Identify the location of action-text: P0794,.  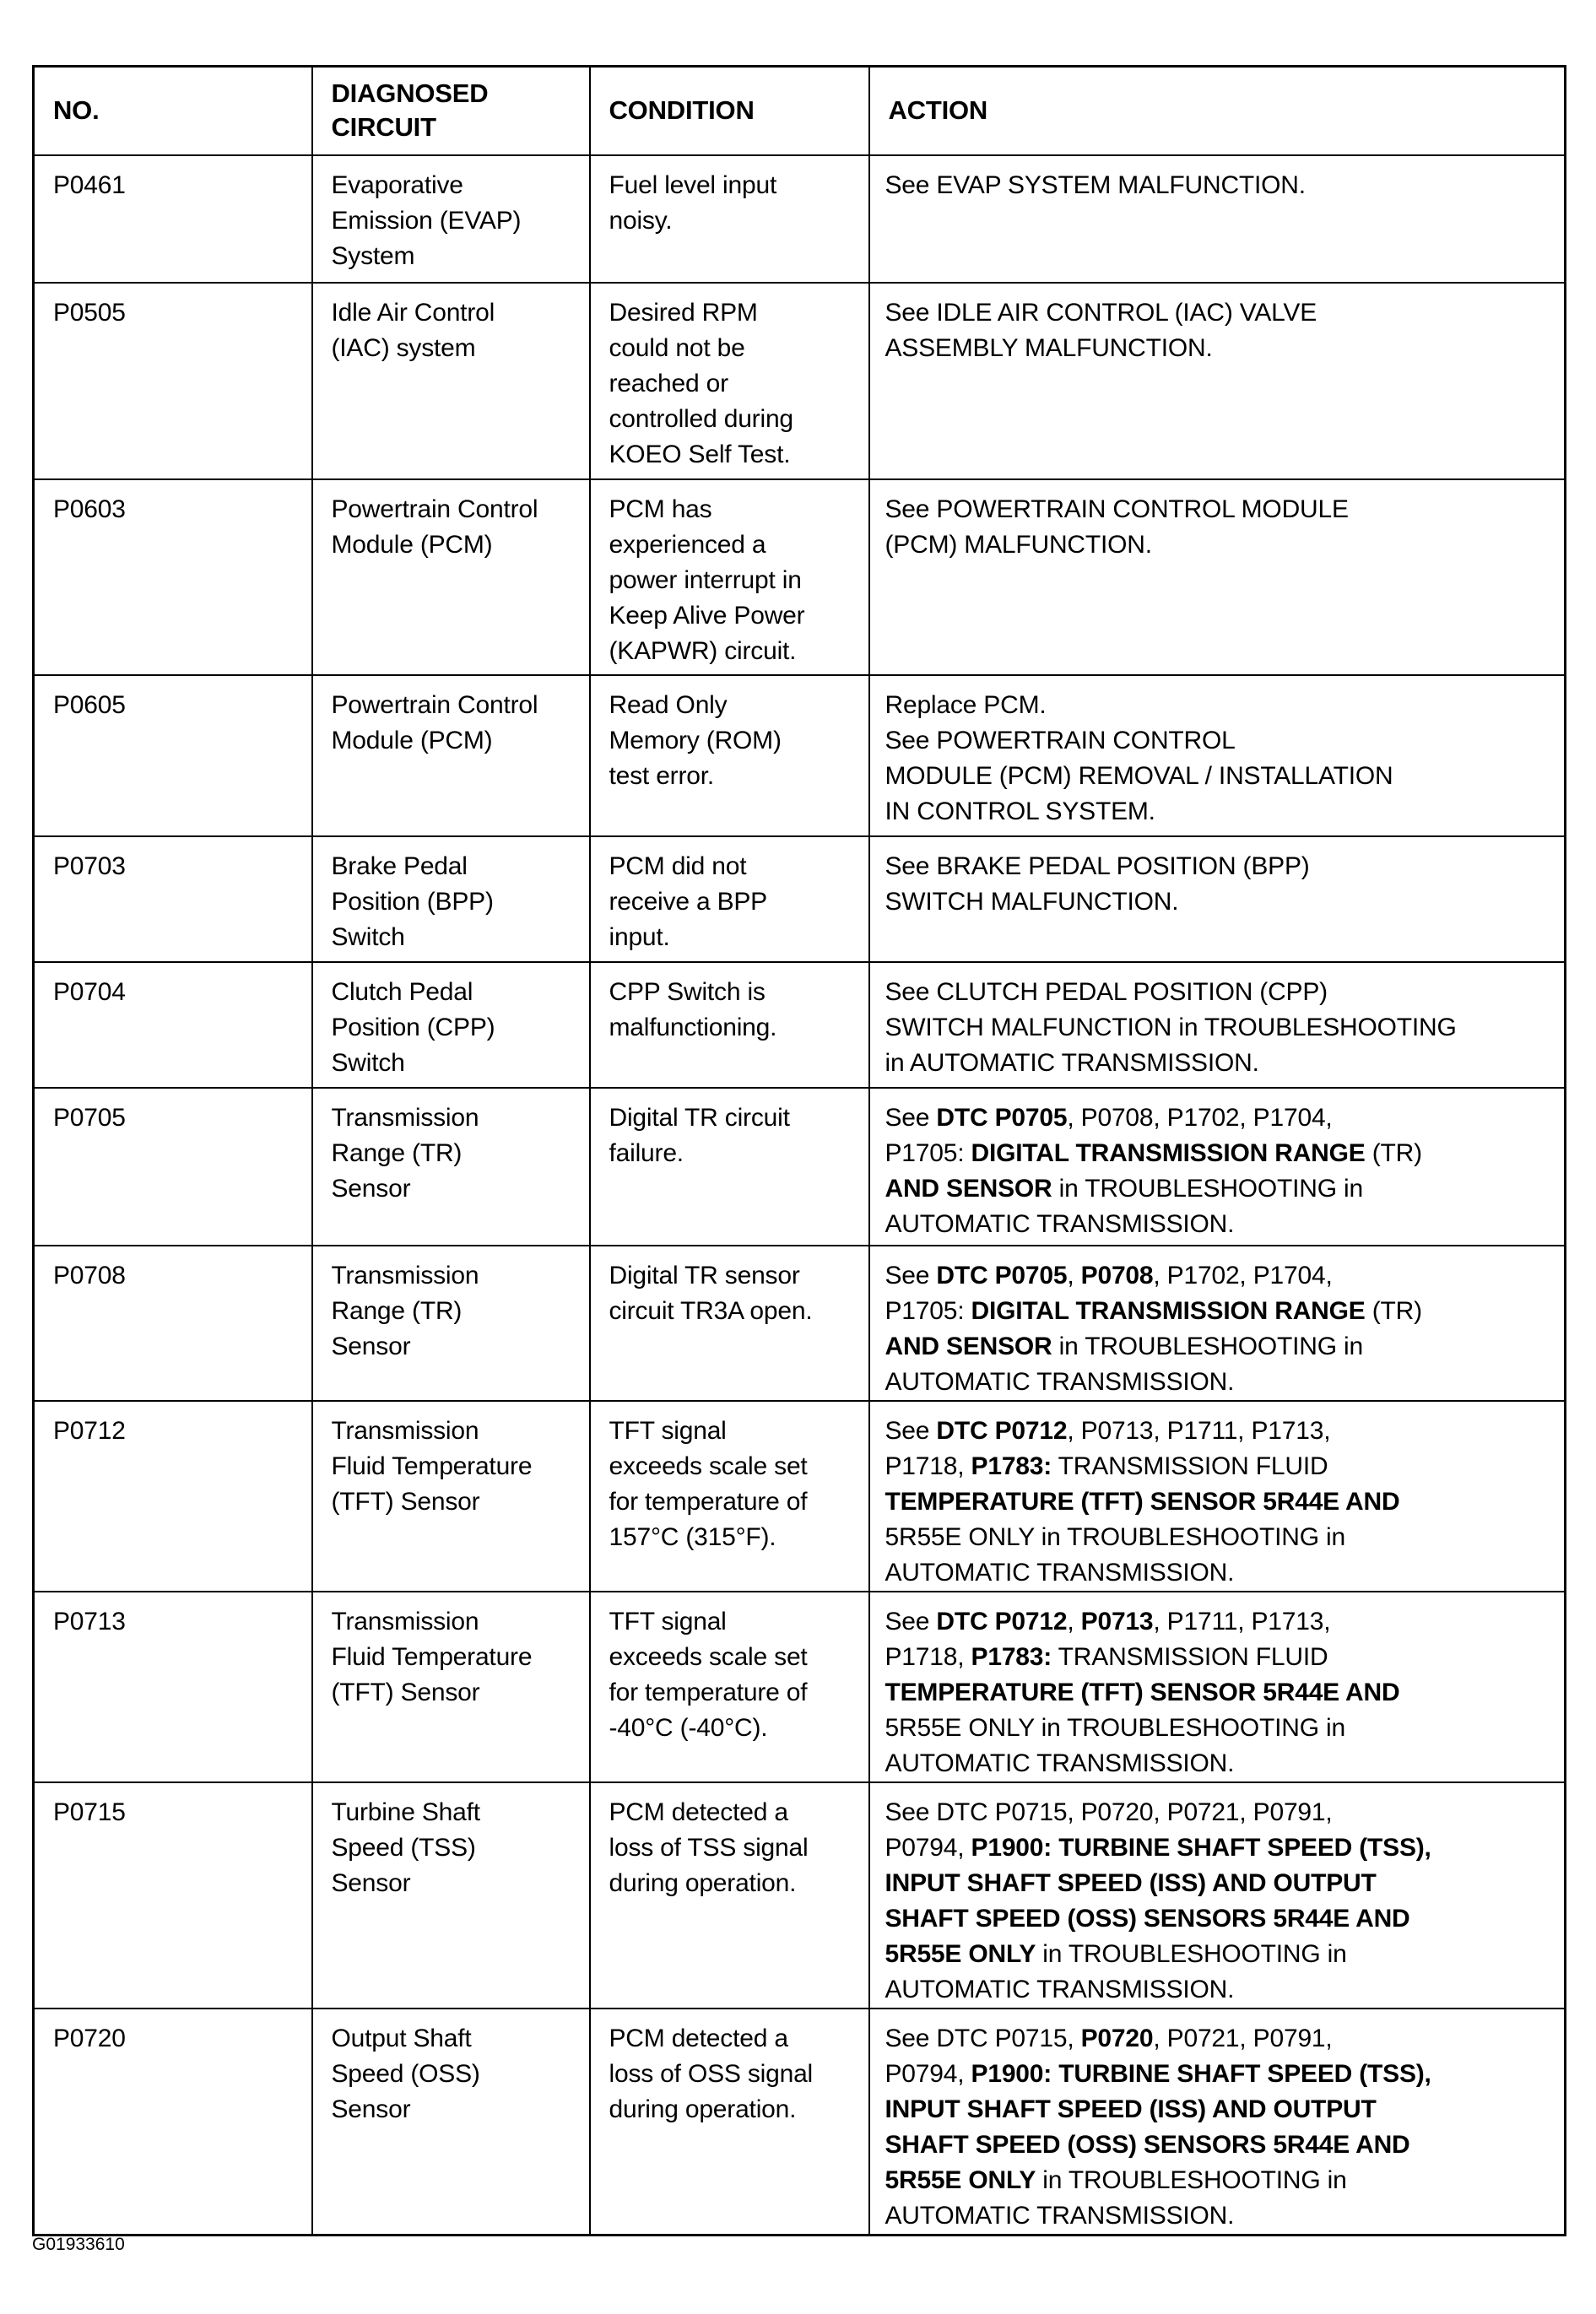
(928, 2073).